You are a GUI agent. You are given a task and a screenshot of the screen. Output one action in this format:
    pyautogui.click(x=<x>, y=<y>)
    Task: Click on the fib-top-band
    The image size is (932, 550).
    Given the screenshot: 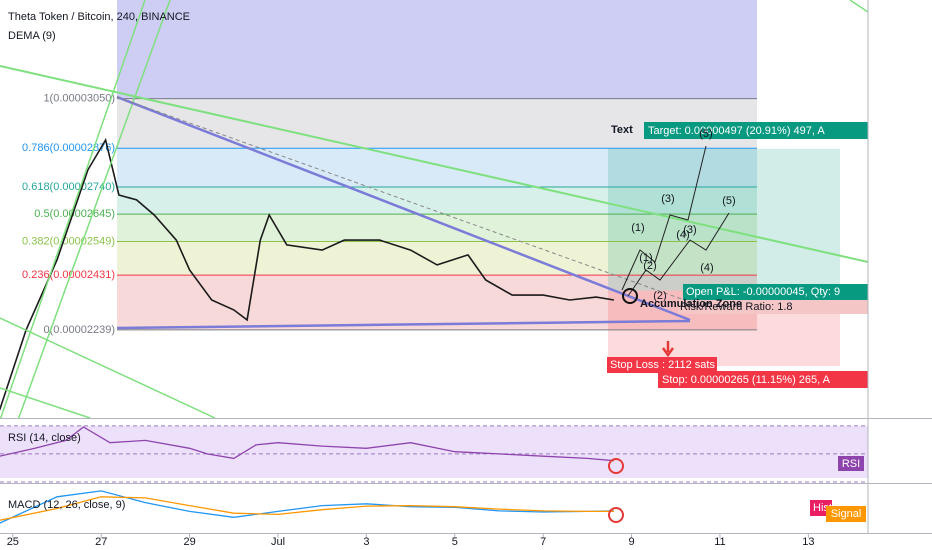 What is the action you would take?
    pyautogui.click(x=437, y=49)
    